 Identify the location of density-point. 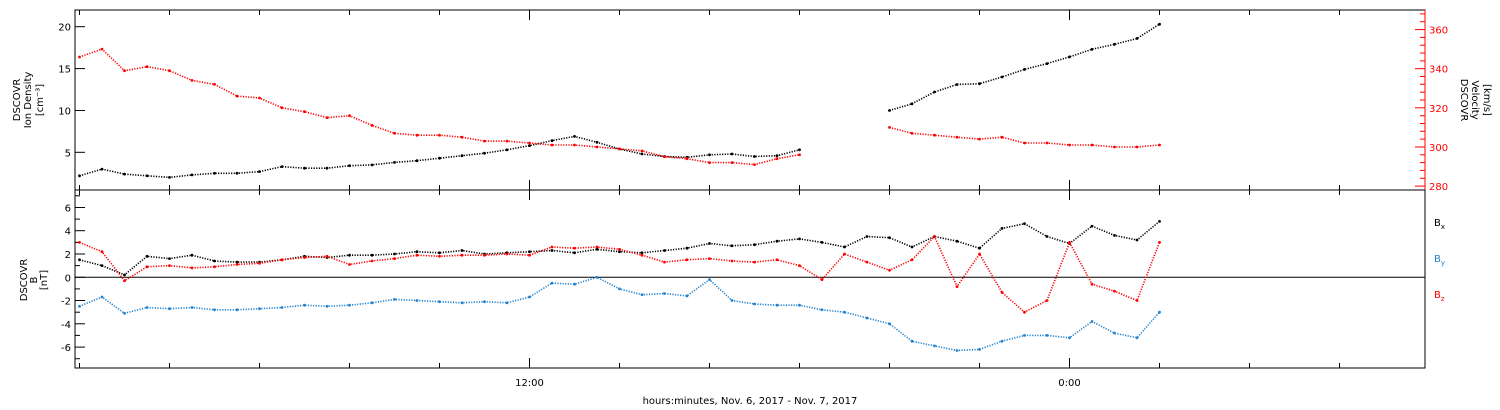
(1159, 24).